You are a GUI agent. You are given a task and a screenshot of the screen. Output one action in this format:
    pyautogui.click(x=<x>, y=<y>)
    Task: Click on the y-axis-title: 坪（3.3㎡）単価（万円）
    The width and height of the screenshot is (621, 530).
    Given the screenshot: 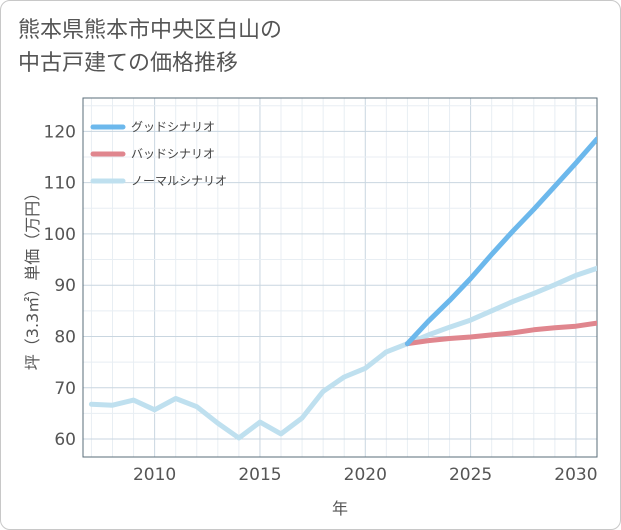 What is the action you would take?
    pyautogui.click(x=32, y=277)
    